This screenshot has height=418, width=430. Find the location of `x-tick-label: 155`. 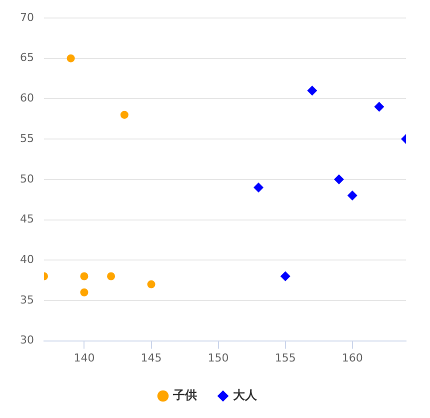

x-tick-label: 155 is located at coordinates (285, 357).